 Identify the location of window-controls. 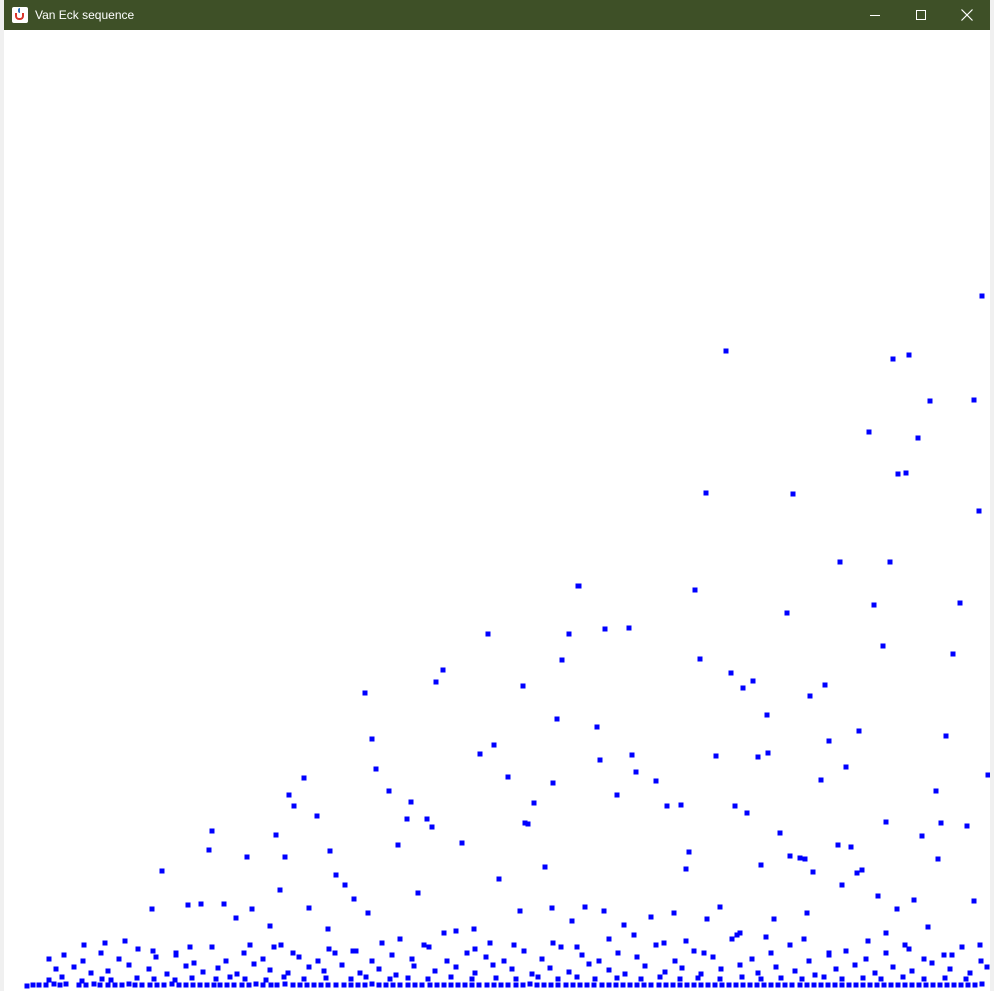
(921, 15).